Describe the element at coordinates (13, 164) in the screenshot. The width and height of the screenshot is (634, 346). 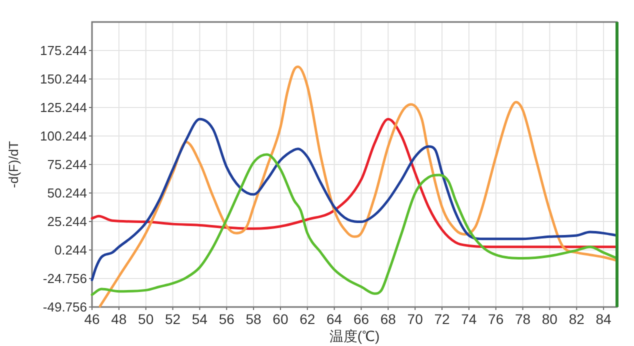
I see `y-axis-title: -d(F)/dT` at that location.